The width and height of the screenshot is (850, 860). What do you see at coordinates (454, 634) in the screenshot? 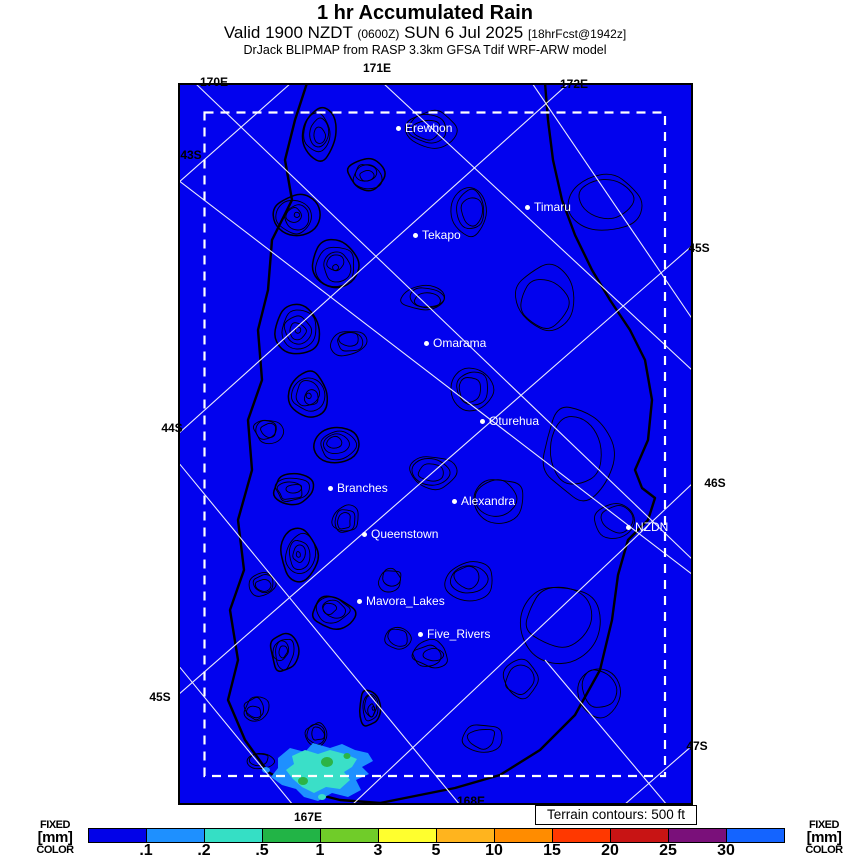
I see `city-marker-five_rivers: Five_Rivers` at bounding box center [454, 634].